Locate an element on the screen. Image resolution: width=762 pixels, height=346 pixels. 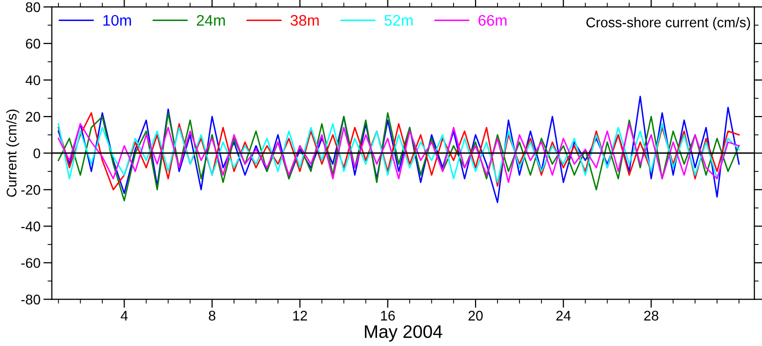
x-tick-label: 16 is located at coordinates (388, 315).